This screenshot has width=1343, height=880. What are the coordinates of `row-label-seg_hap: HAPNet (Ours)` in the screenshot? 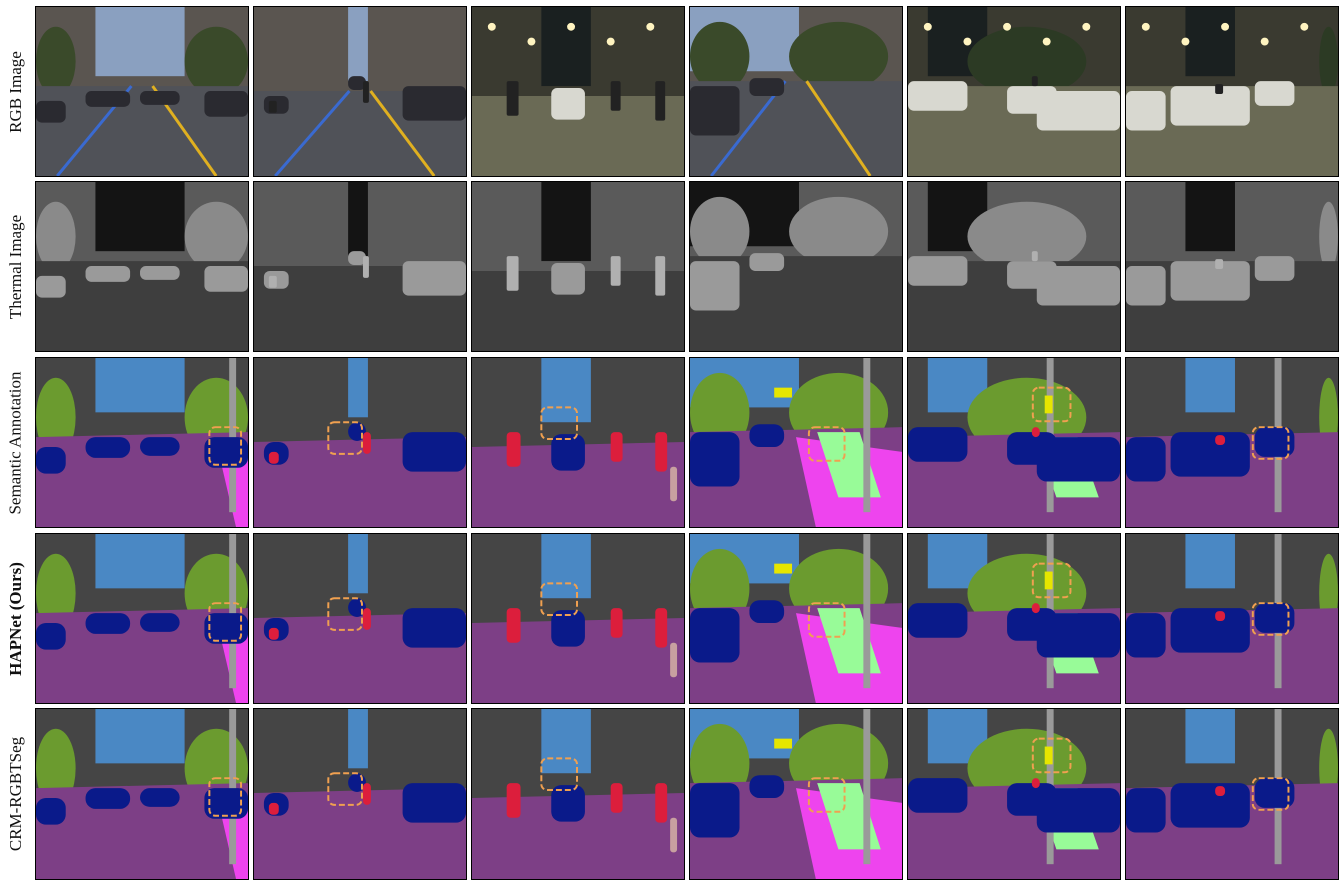 It's located at (16, 618).